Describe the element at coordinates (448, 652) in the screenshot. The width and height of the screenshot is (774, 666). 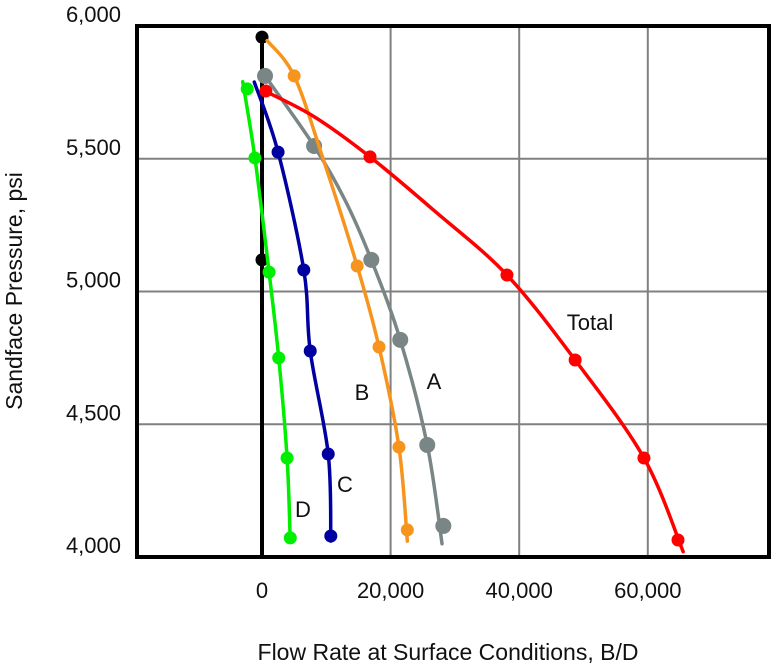
I see `x-axis-title: Flow Rate at Surface Conditions, B/D` at that location.